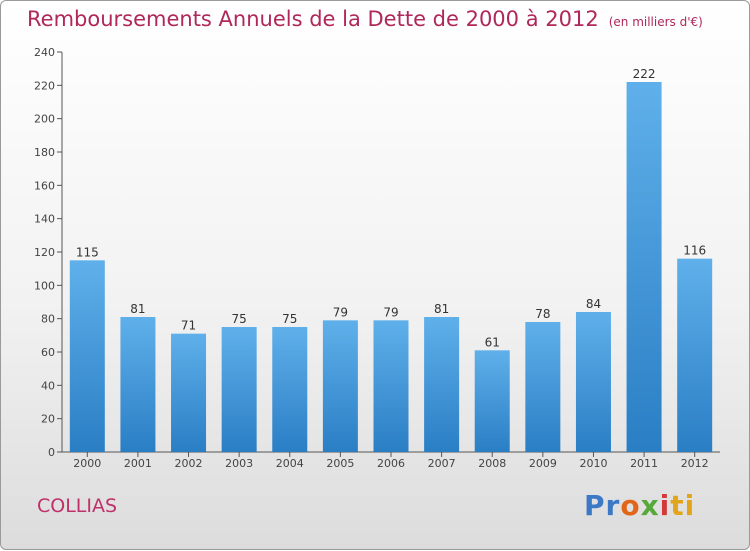 Image resolution: width=750 pixels, height=551 pixels. Describe the element at coordinates (44, 52) in the screenshot. I see `y-tick-label: 240` at that location.